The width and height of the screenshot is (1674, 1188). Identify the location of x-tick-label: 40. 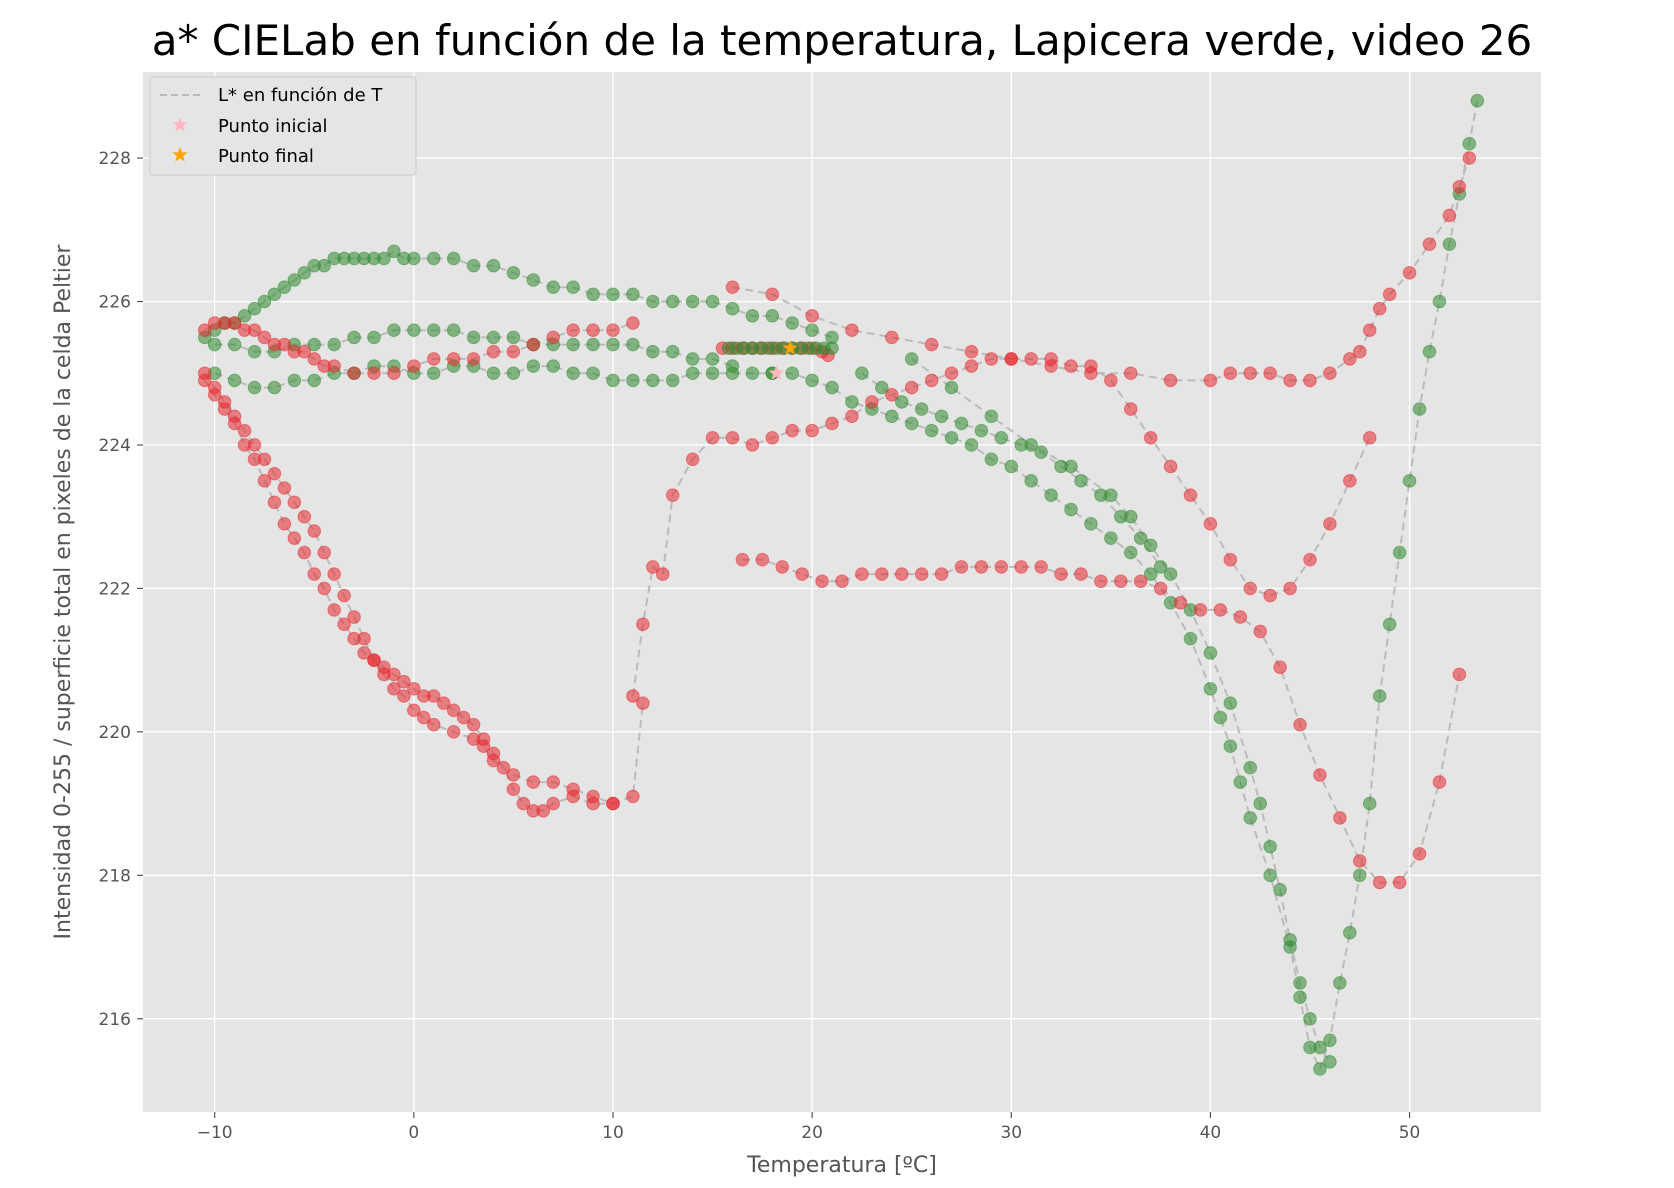
(1211, 1133).